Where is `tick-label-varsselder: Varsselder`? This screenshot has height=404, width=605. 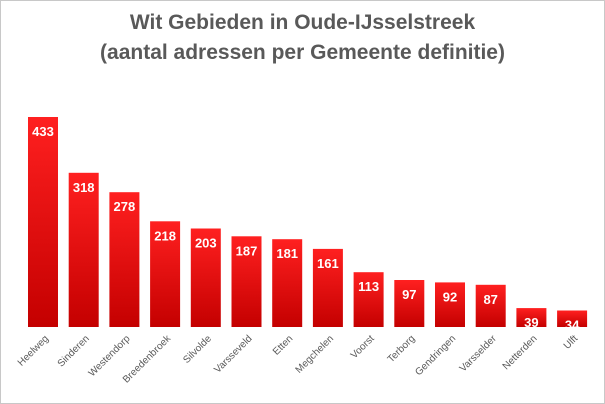 tick-label-varsselder: Varsselder is located at coordinates (479, 354).